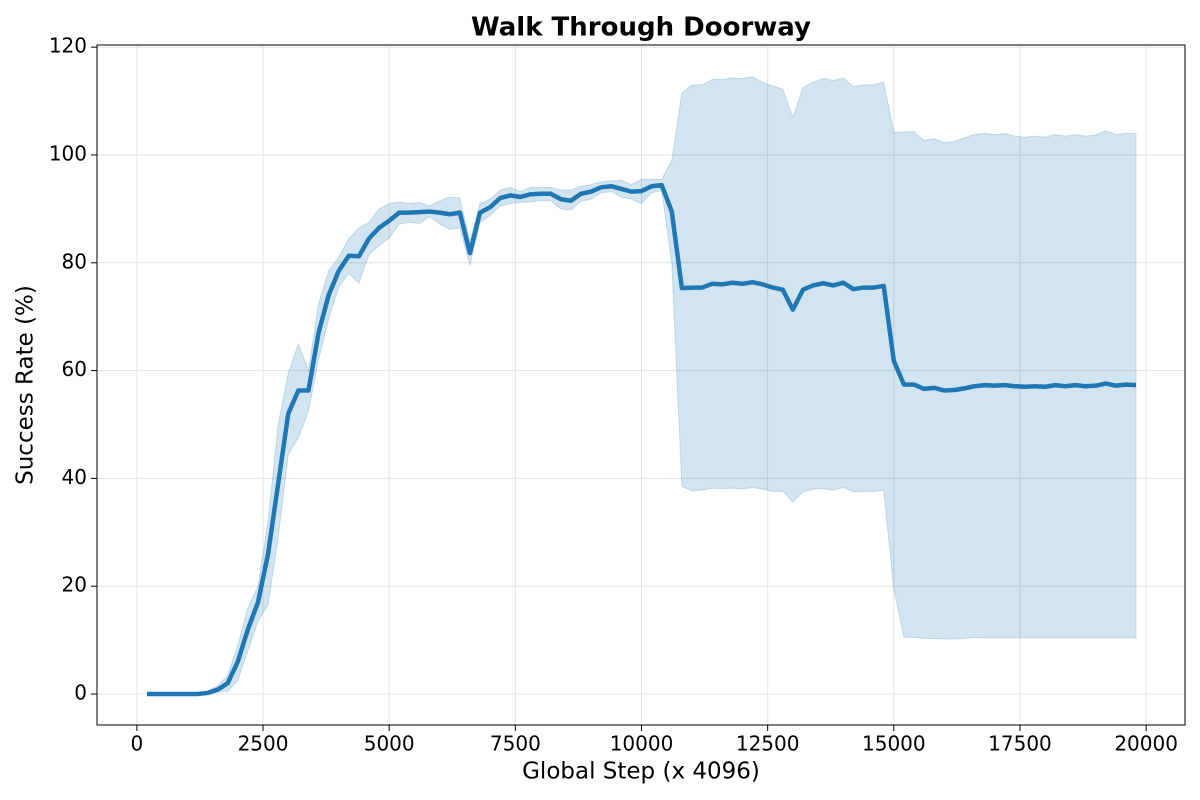 The height and width of the screenshot is (800, 1200). I want to click on y-tick-label: 80, so click(74, 261).